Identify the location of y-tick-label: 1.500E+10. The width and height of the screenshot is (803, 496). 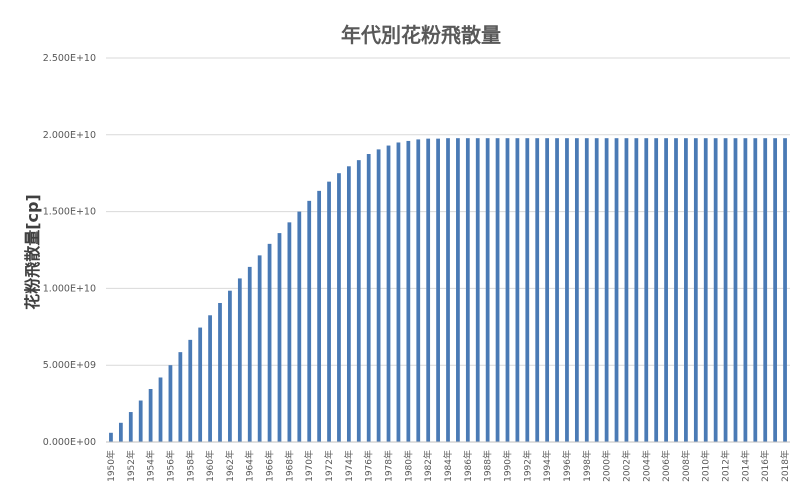
(69, 212).